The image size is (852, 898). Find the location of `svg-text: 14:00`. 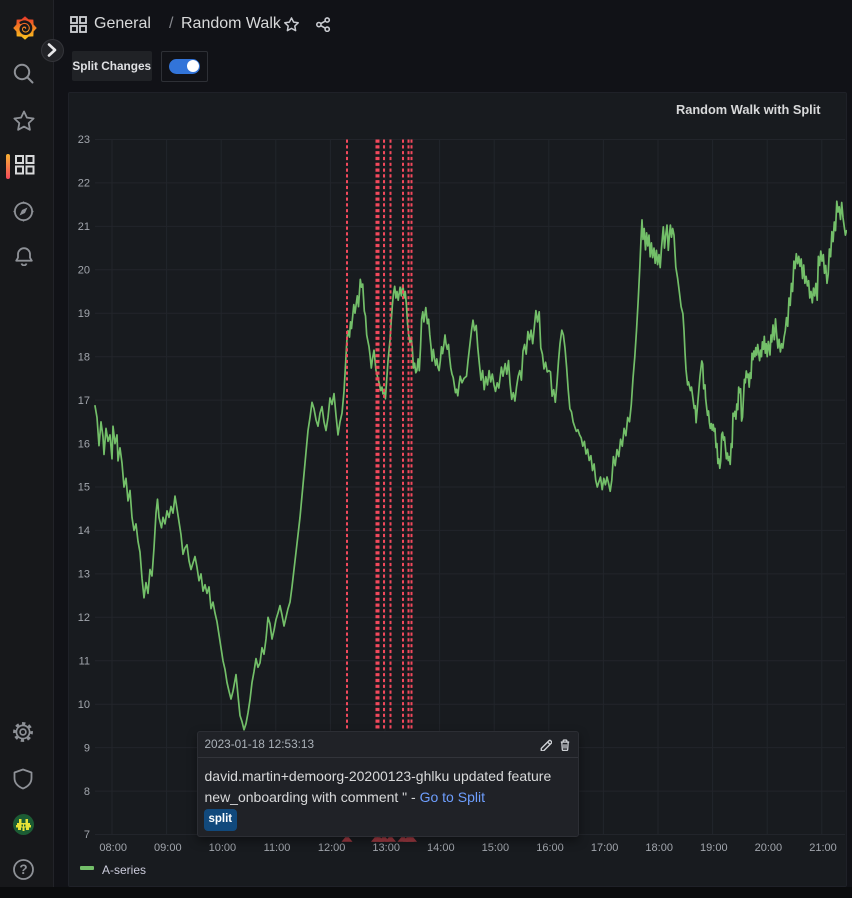

svg-text: 14:00 is located at coordinates (441, 848).